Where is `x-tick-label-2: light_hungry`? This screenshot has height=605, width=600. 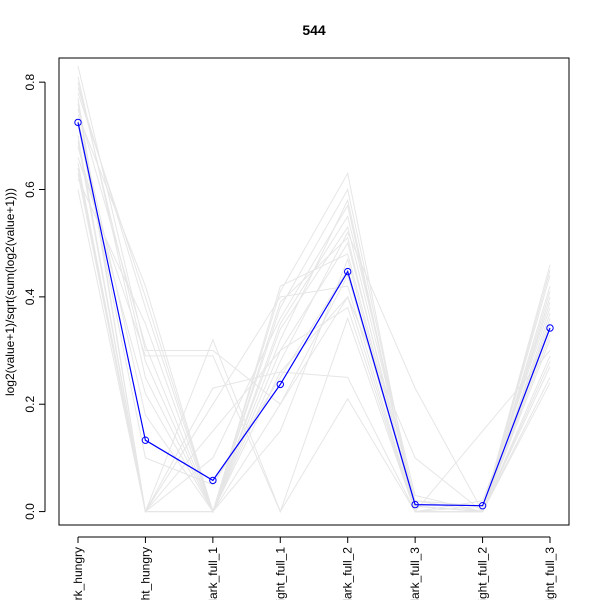 x-tick-label-2: light_hungry is located at coordinates (145, 573).